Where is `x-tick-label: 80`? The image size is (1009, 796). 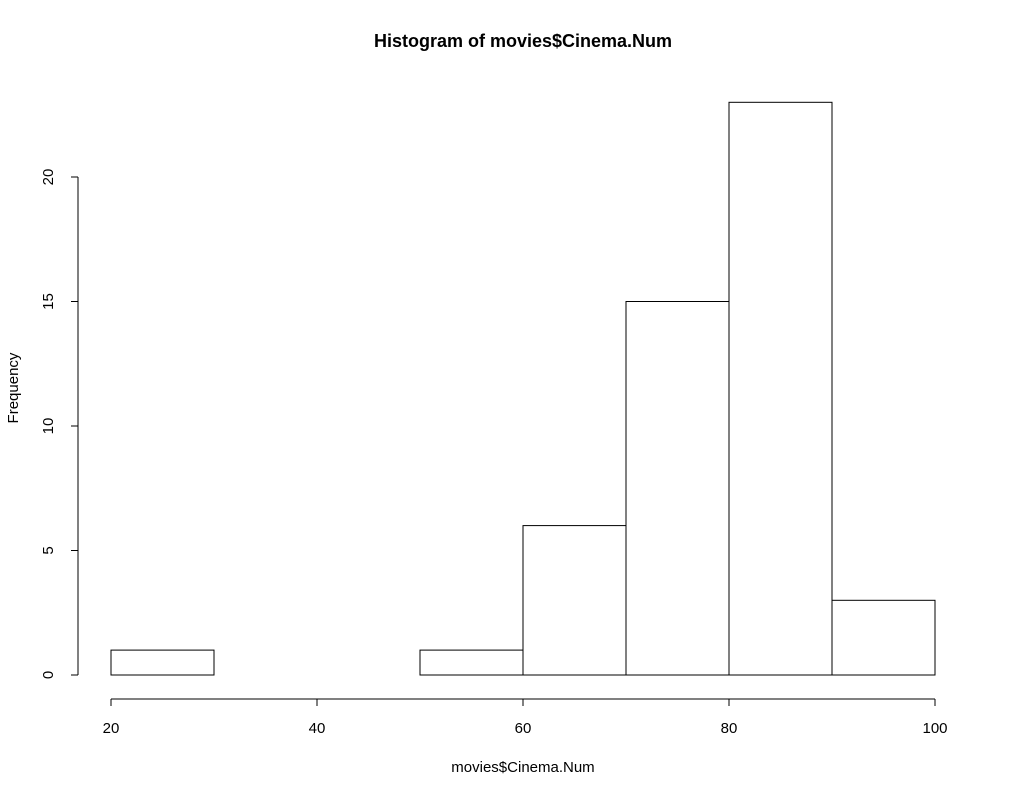 x-tick-label: 80 is located at coordinates (729, 728).